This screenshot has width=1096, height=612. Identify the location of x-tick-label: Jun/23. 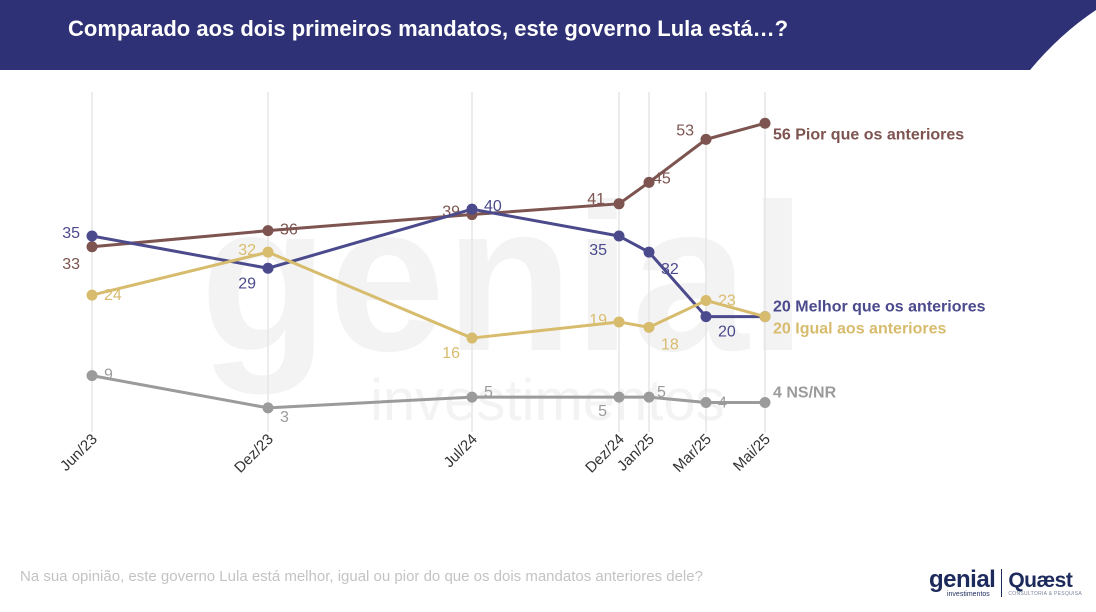
(79, 453).